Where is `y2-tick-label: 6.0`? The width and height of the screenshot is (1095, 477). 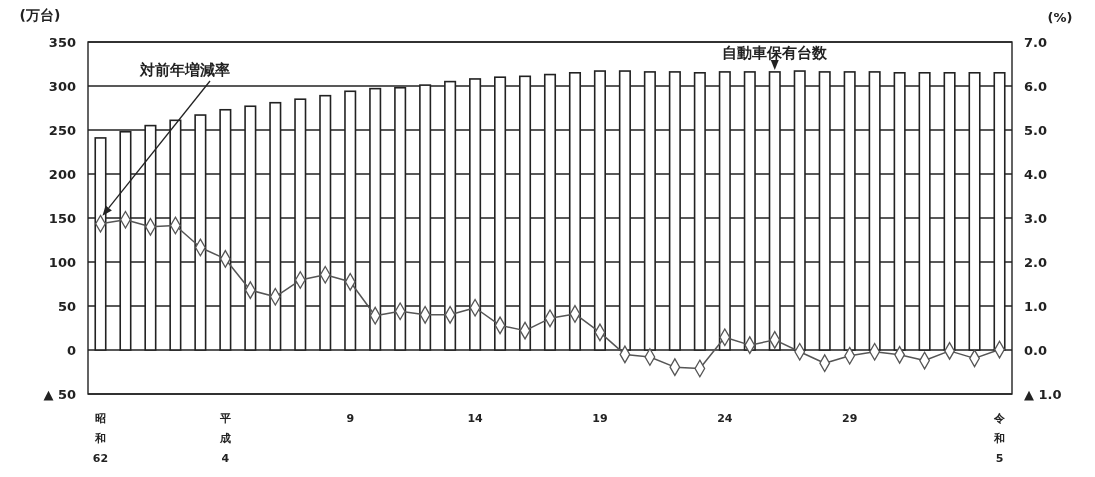
y2-tick-label: 6.0 is located at coordinates (1036, 86).